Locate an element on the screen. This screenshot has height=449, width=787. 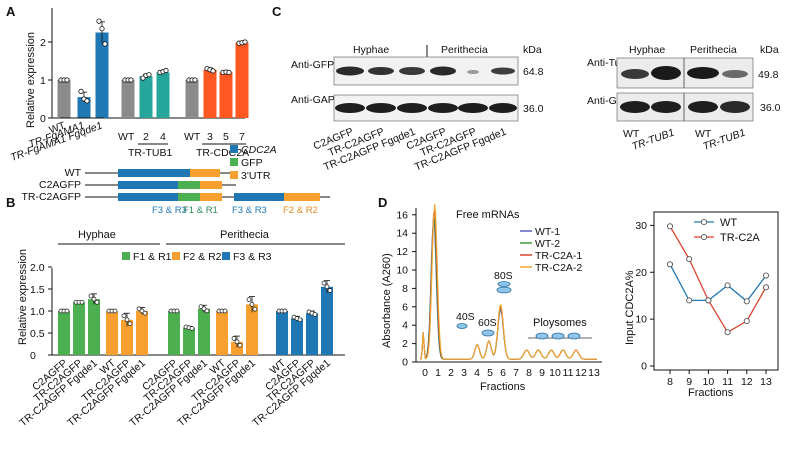
primer-f1r1: F1 & R1 is located at coordinates (200, 210).